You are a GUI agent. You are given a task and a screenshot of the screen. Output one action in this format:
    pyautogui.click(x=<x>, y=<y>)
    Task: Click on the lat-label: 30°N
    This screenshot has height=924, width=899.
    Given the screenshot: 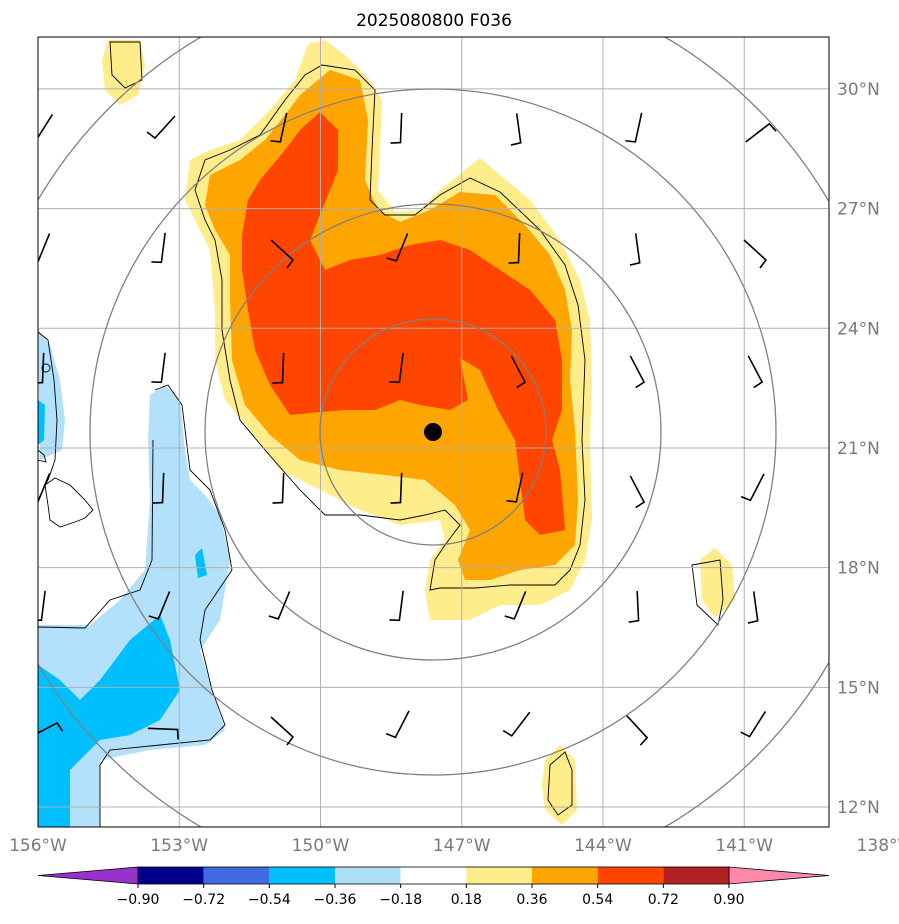 What is the action you would take?
    pyautogui.click(x=858, y=90)
    